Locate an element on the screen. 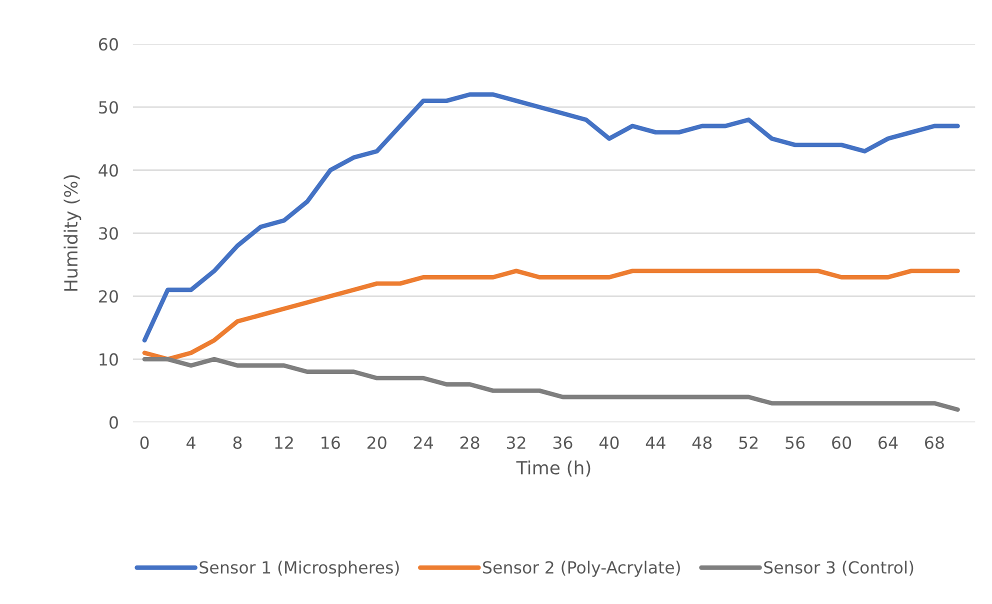  y-axis-title: Humidity (%) is located at coordinates (73, 233).